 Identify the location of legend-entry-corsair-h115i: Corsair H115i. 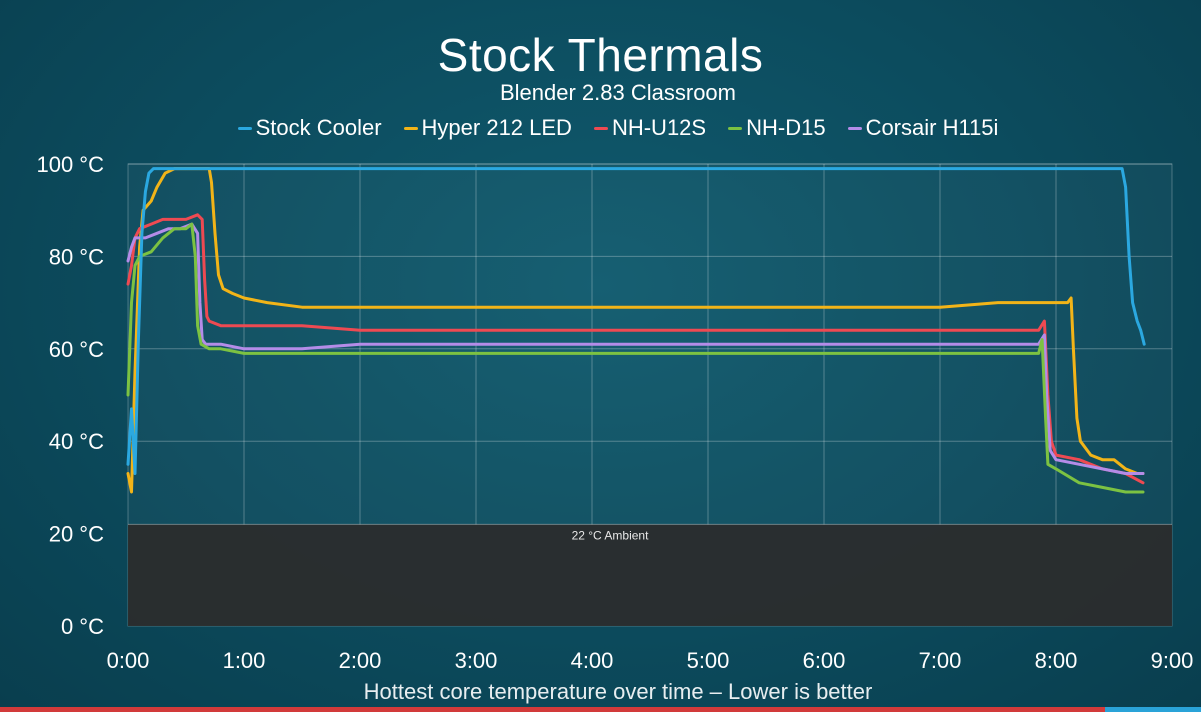
(923, 128).